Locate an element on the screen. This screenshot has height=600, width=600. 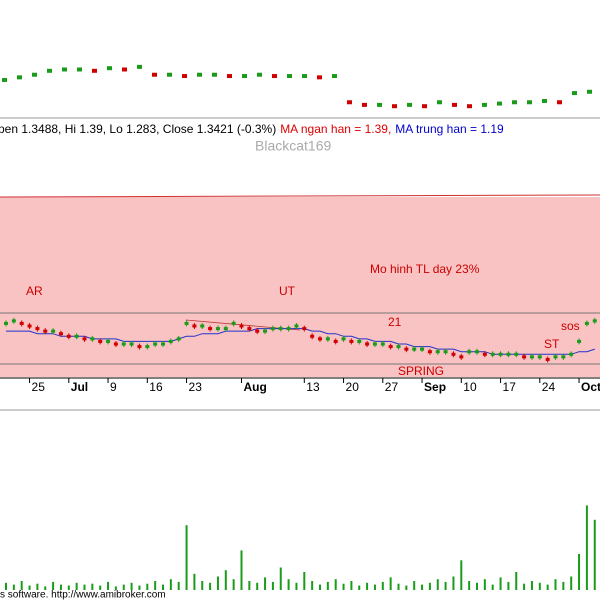
x-tick-label: 17 is located at coordinates (510, 387).